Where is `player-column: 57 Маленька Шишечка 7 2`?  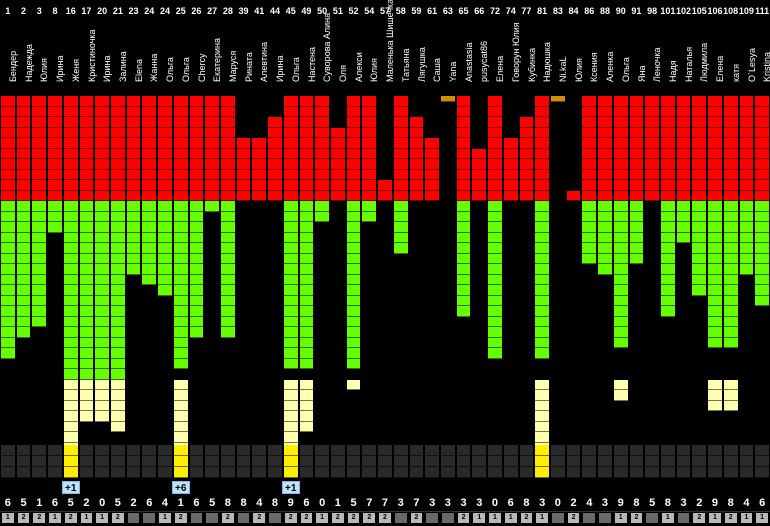 player-column: 57 Маленька Шишечка 7 2 is located at coordinates (386, 263).